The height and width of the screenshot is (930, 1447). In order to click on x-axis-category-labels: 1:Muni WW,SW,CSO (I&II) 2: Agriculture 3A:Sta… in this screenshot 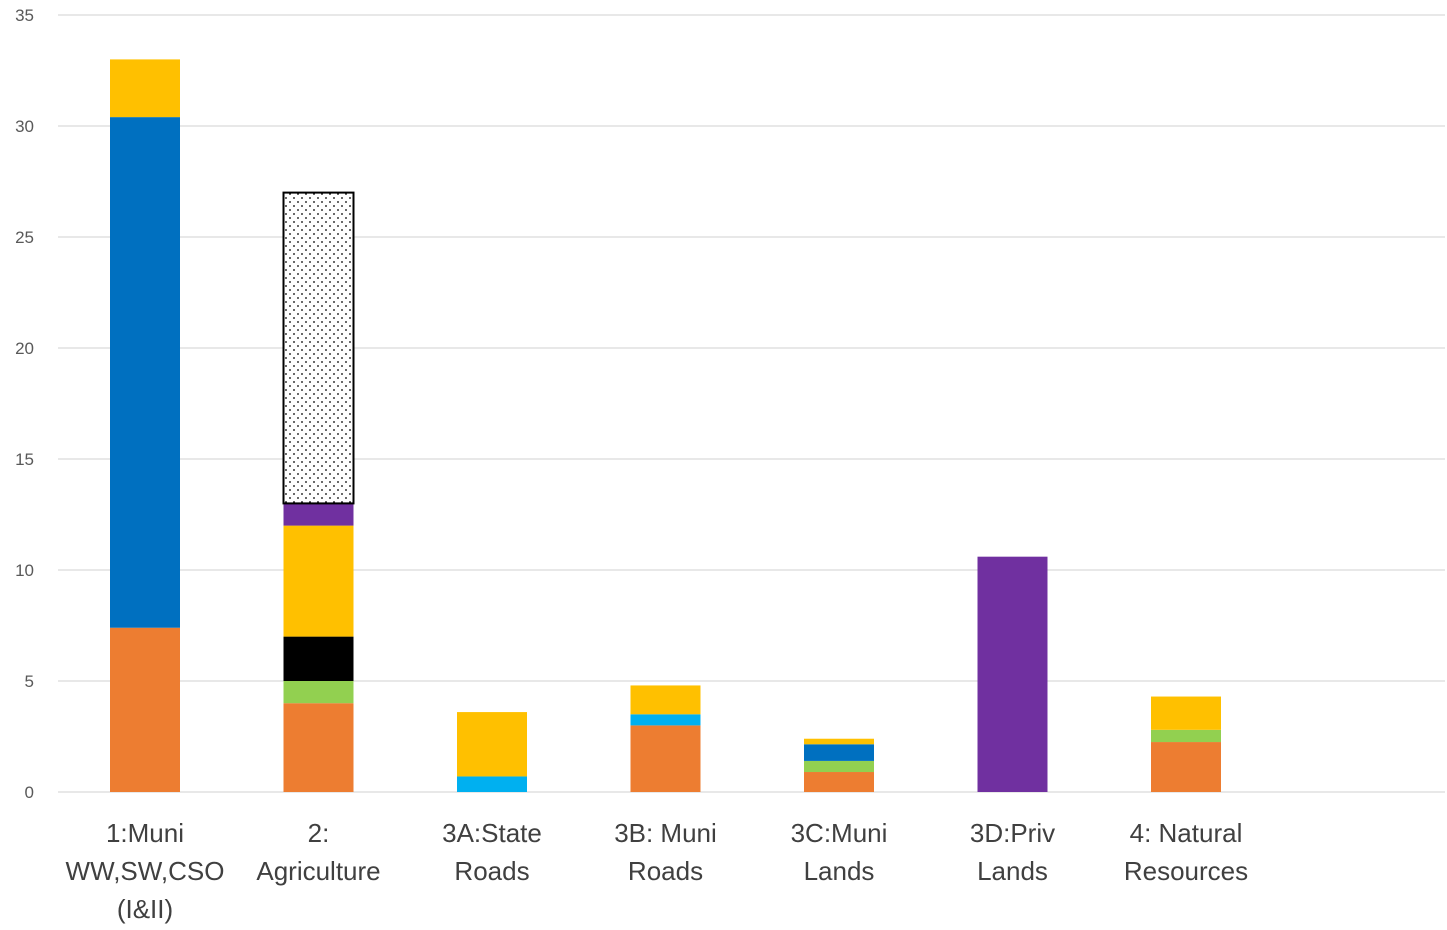, I will do `click(657, 871)`.